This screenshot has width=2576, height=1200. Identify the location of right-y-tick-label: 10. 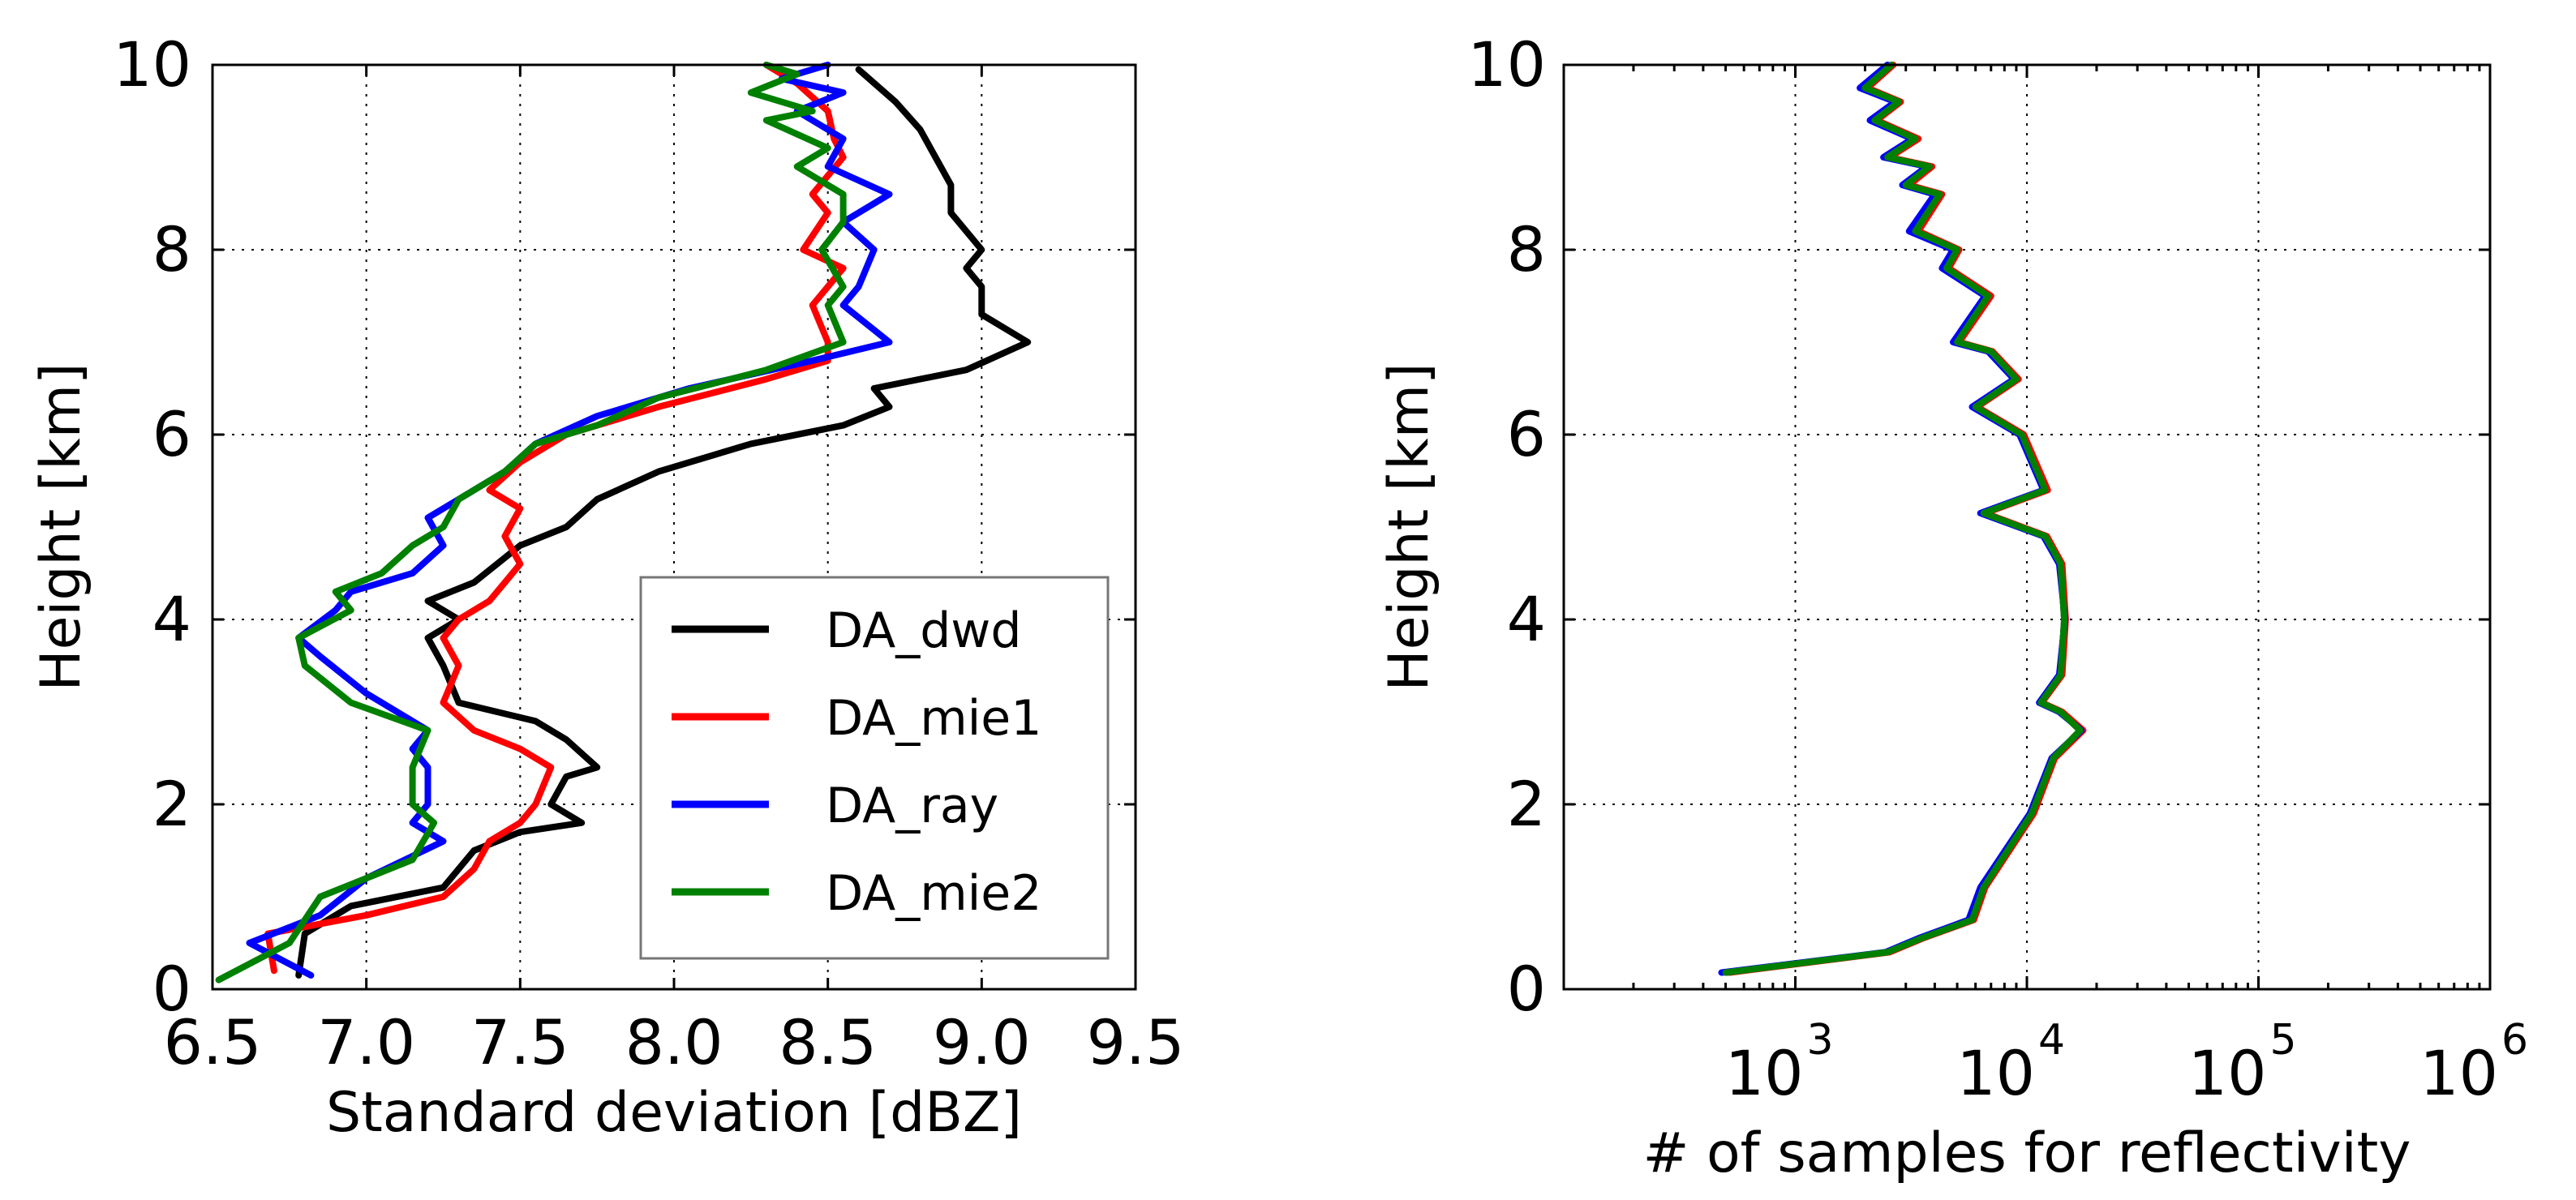
(1506, 64).